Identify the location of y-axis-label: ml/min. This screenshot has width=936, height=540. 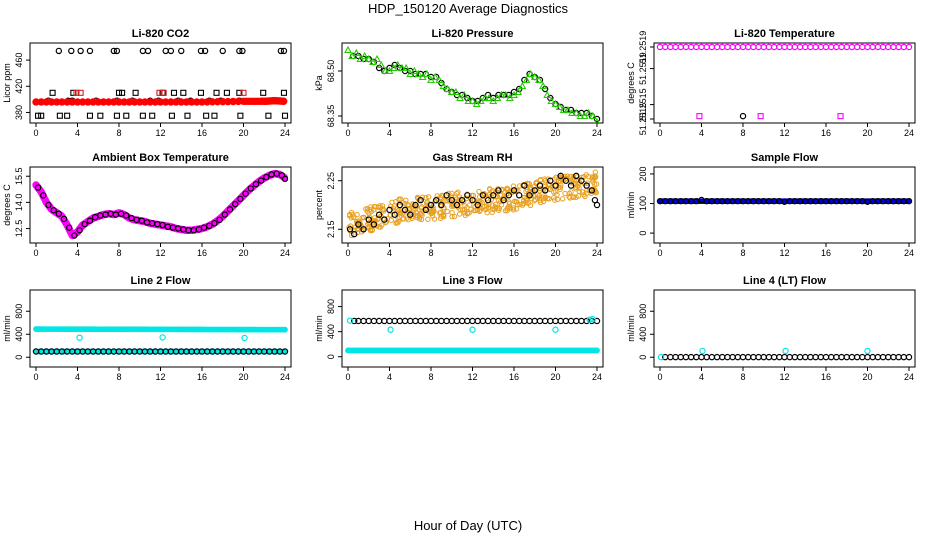
(7, 328).